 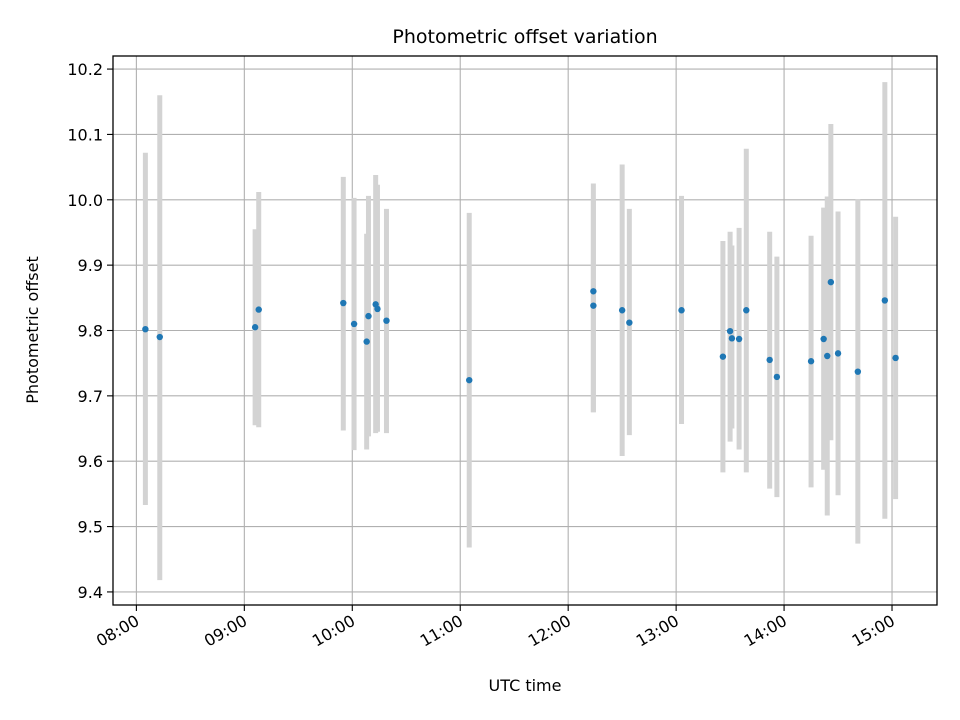 I want to click on y-tick-label: 9.7, so click(x=90, y=396).